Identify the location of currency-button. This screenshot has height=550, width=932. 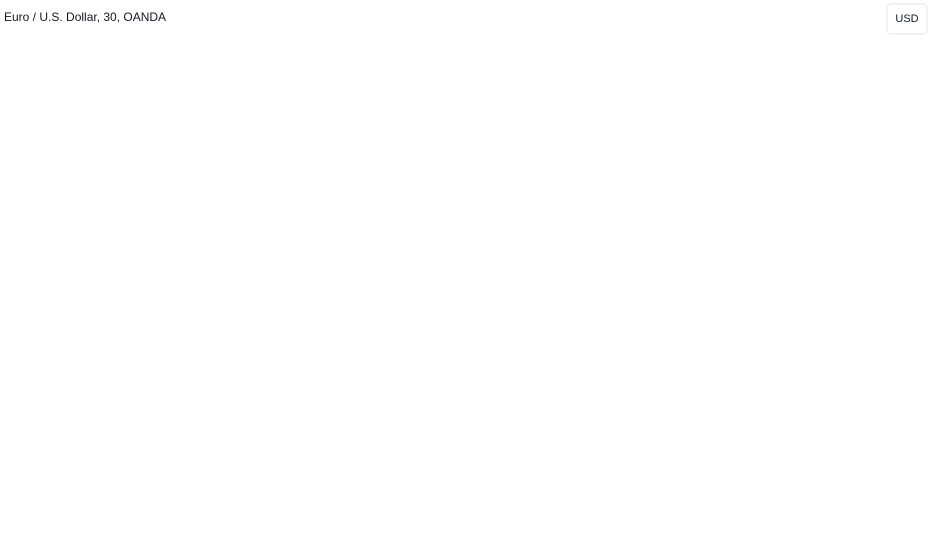
(907, 19).